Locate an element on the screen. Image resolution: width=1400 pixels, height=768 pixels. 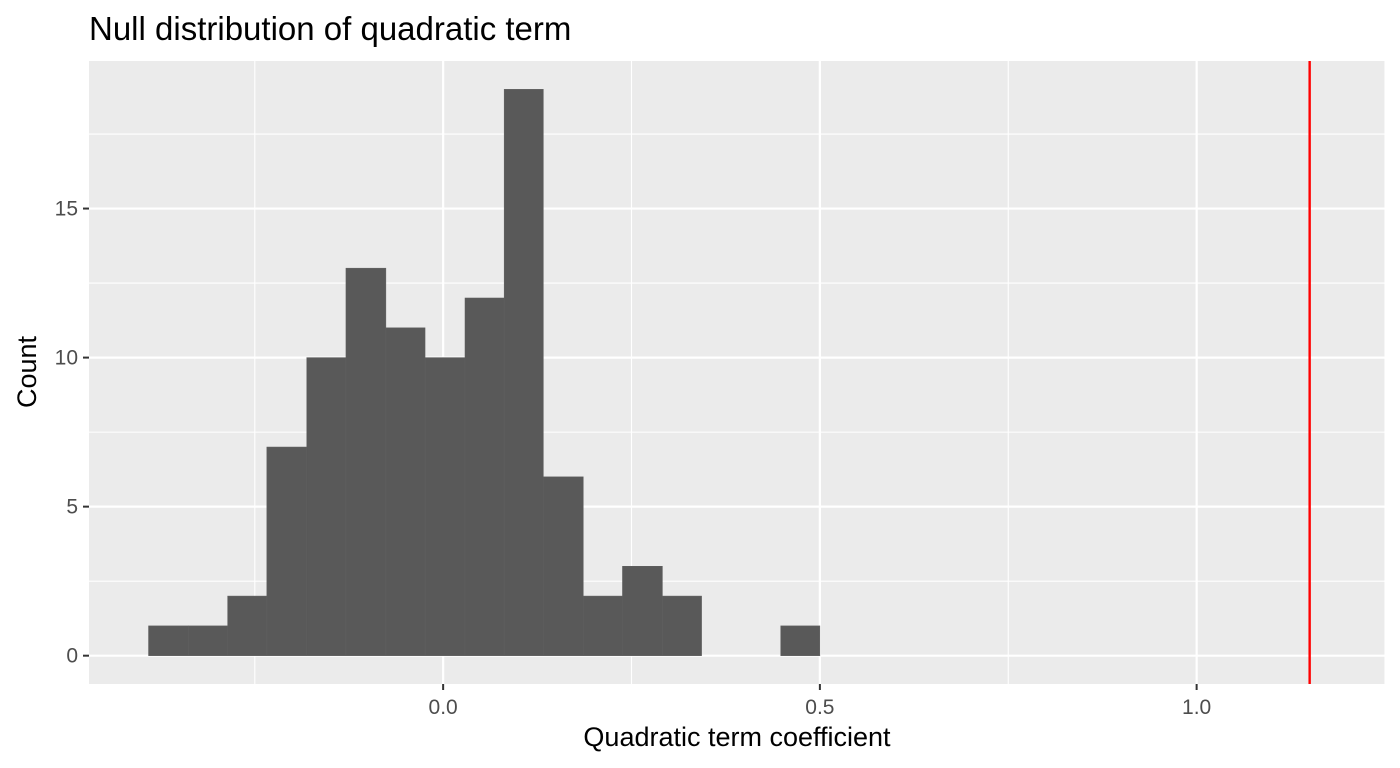
x-axis-title: Quadratic term coefficient is located at coordinates (737, 737).